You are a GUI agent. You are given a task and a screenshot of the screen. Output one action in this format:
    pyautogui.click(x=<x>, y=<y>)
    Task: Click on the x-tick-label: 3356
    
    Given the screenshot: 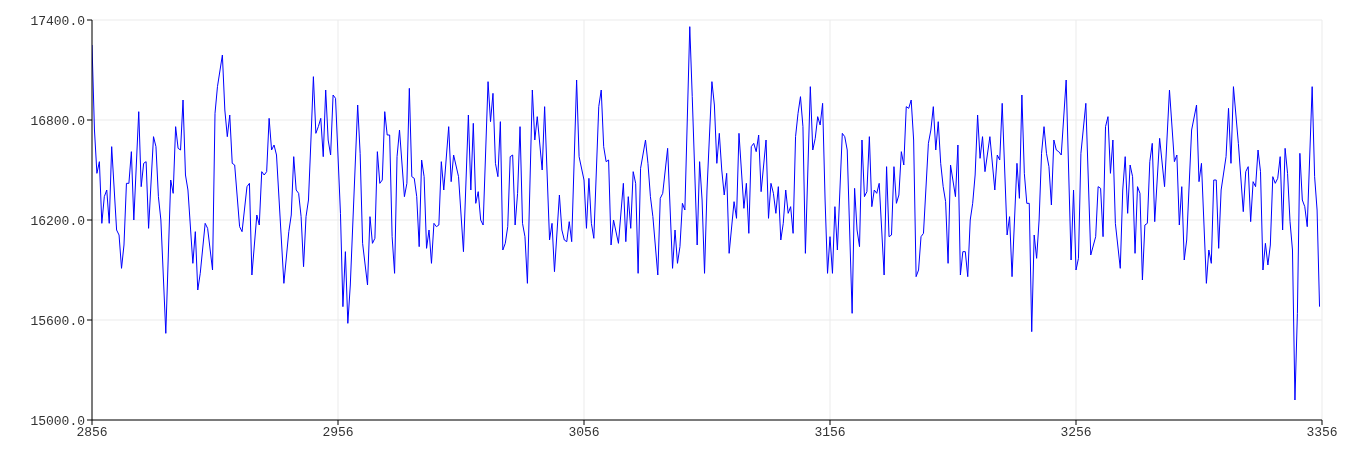 What is the action you would take?
    pyautogui.click(x=1322, y=433)
    